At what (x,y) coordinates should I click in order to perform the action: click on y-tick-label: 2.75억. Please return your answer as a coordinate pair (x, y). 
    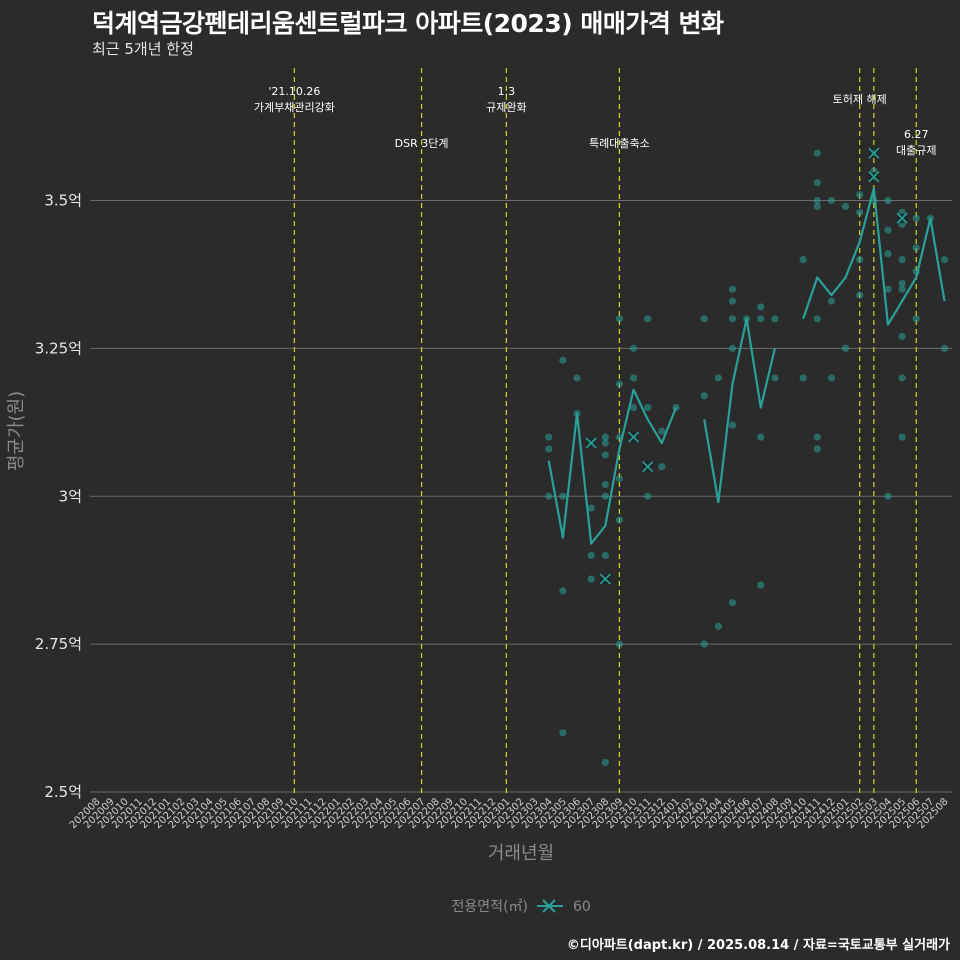
    Looking at the image, I should click on (58, 644).